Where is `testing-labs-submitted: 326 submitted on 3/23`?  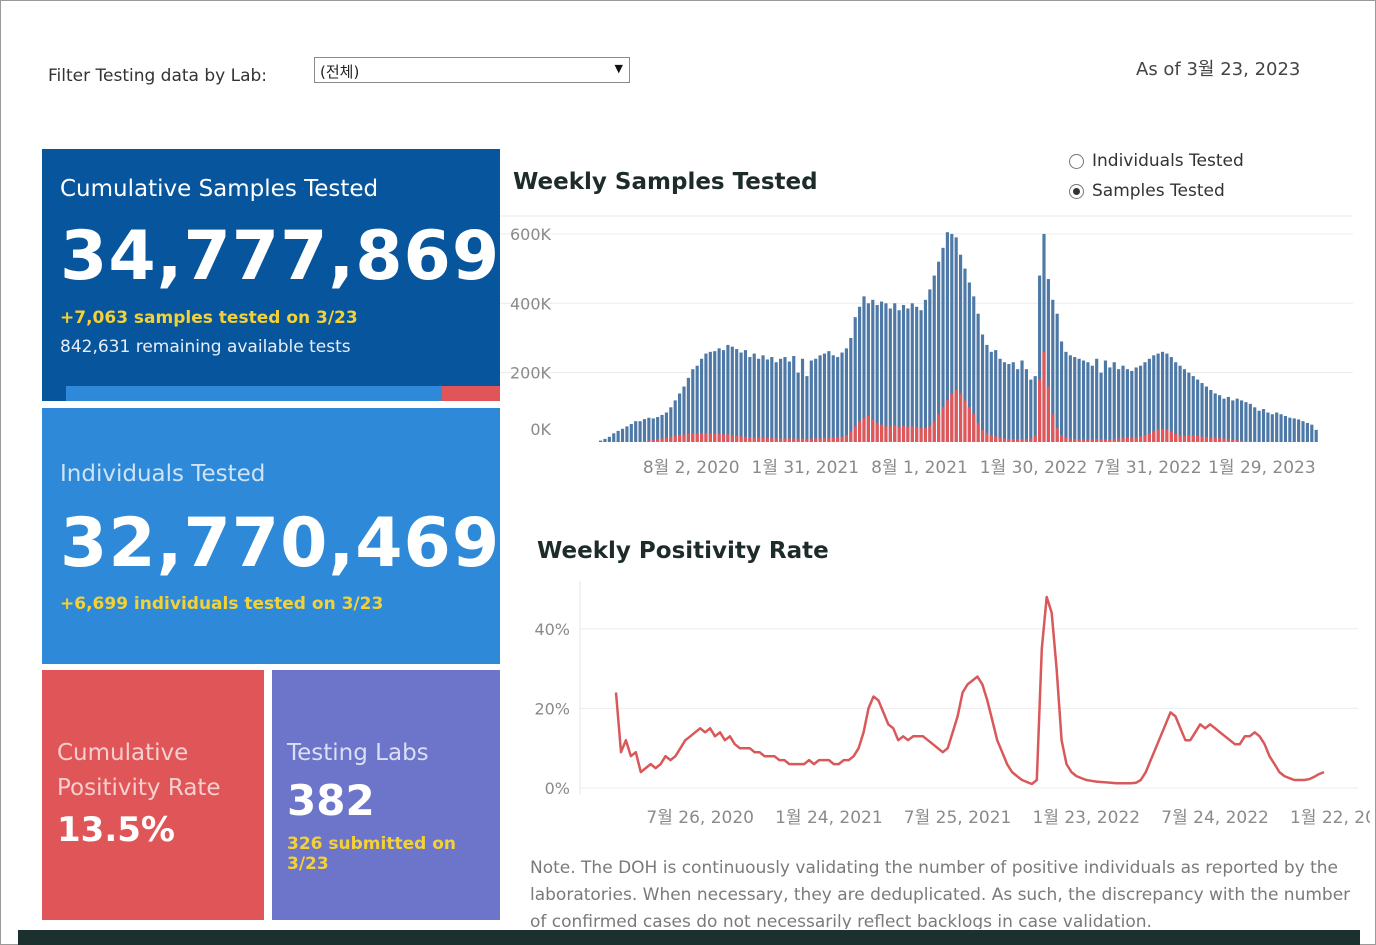
testing-labs-submitted: 326 submitted on 3/23 is located at coordinates (371, 854).